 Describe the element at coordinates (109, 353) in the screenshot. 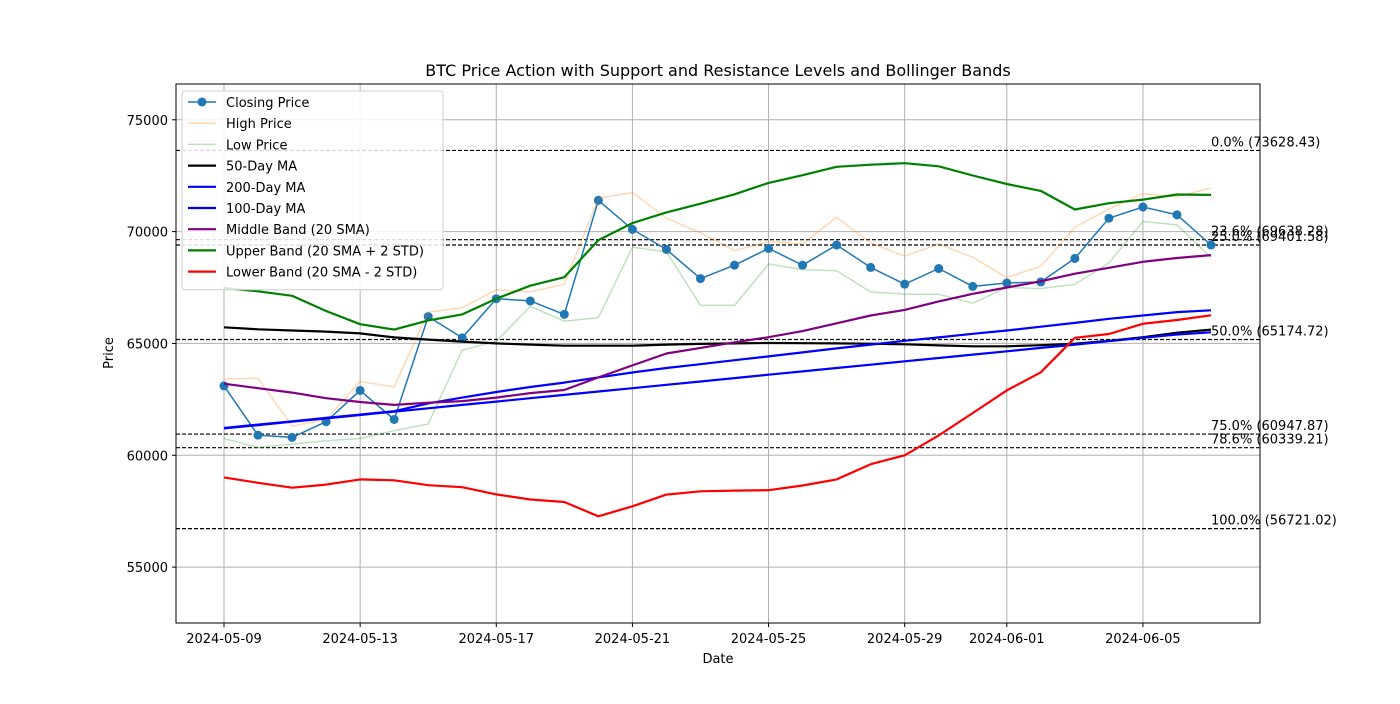

I see `y-axis-label: Price` at that location.